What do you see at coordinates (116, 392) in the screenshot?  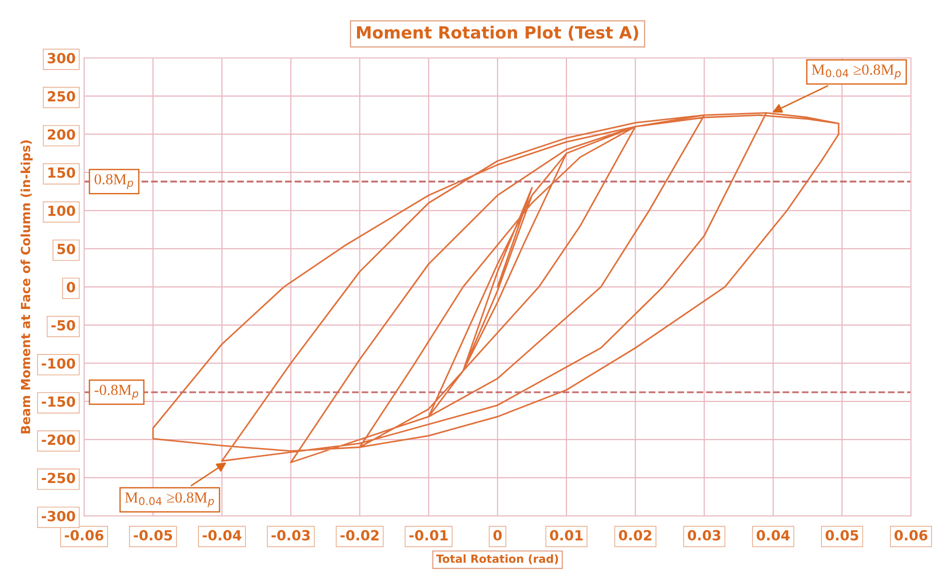 I see `ref-line-label: -0.8M$_{p}$` at bounding box center [116, 392].